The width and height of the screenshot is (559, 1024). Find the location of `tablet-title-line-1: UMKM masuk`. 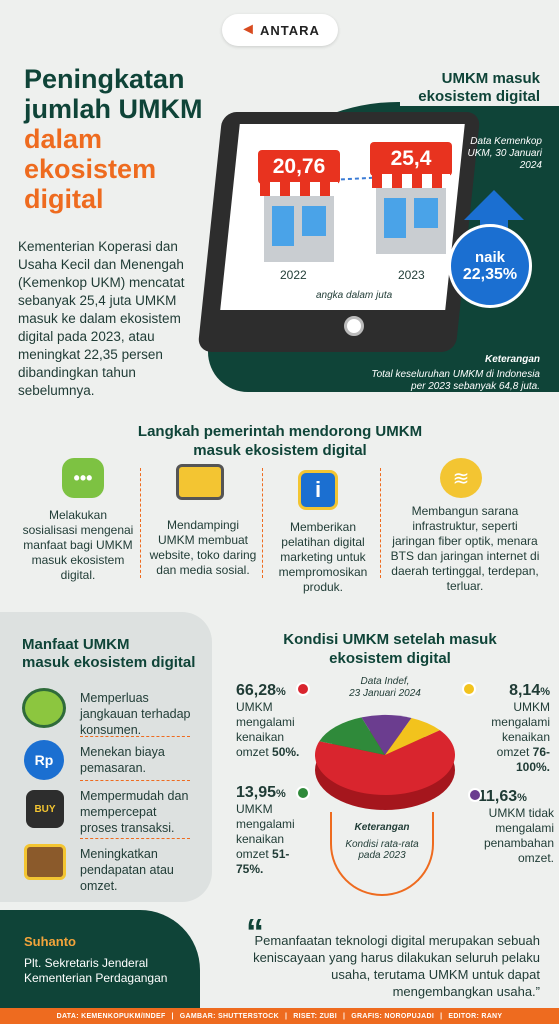

tablet-title-line-1: UMKM masuk is located at coordinates (490, 78).